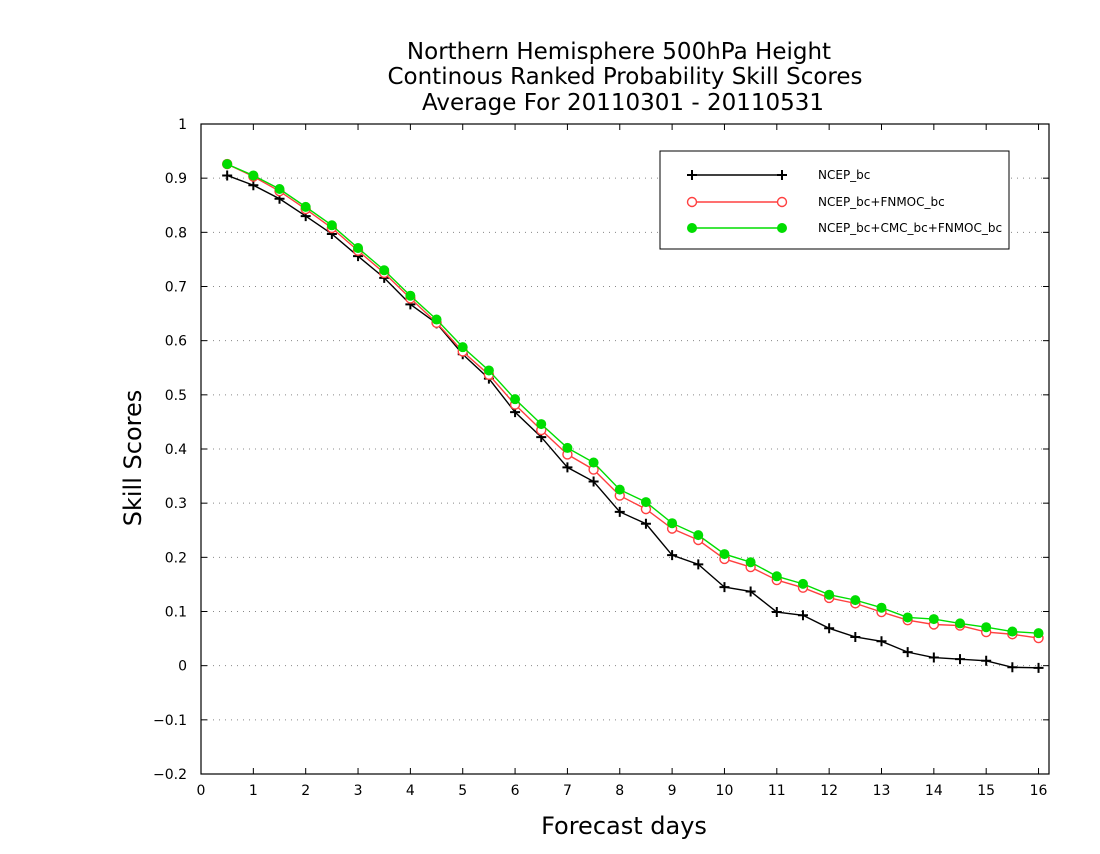 Image resolution: width=1100 pixels, height=854 pixels. I want to click on y-tick-label: 0.1, so click(176, 613).